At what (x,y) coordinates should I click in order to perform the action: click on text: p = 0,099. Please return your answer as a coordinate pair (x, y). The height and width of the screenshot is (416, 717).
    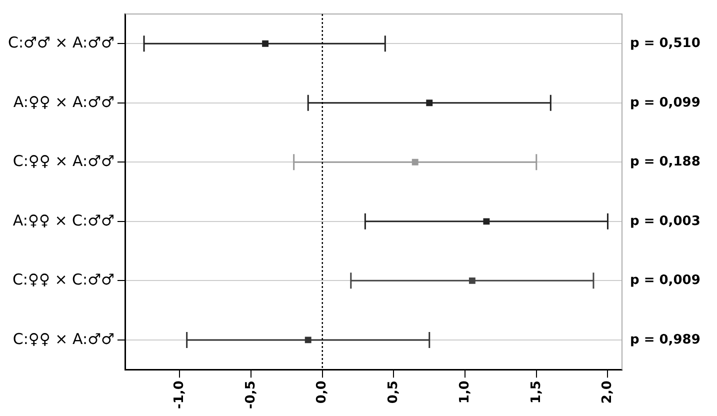
    Looking at the image, I should click on (665, 102).